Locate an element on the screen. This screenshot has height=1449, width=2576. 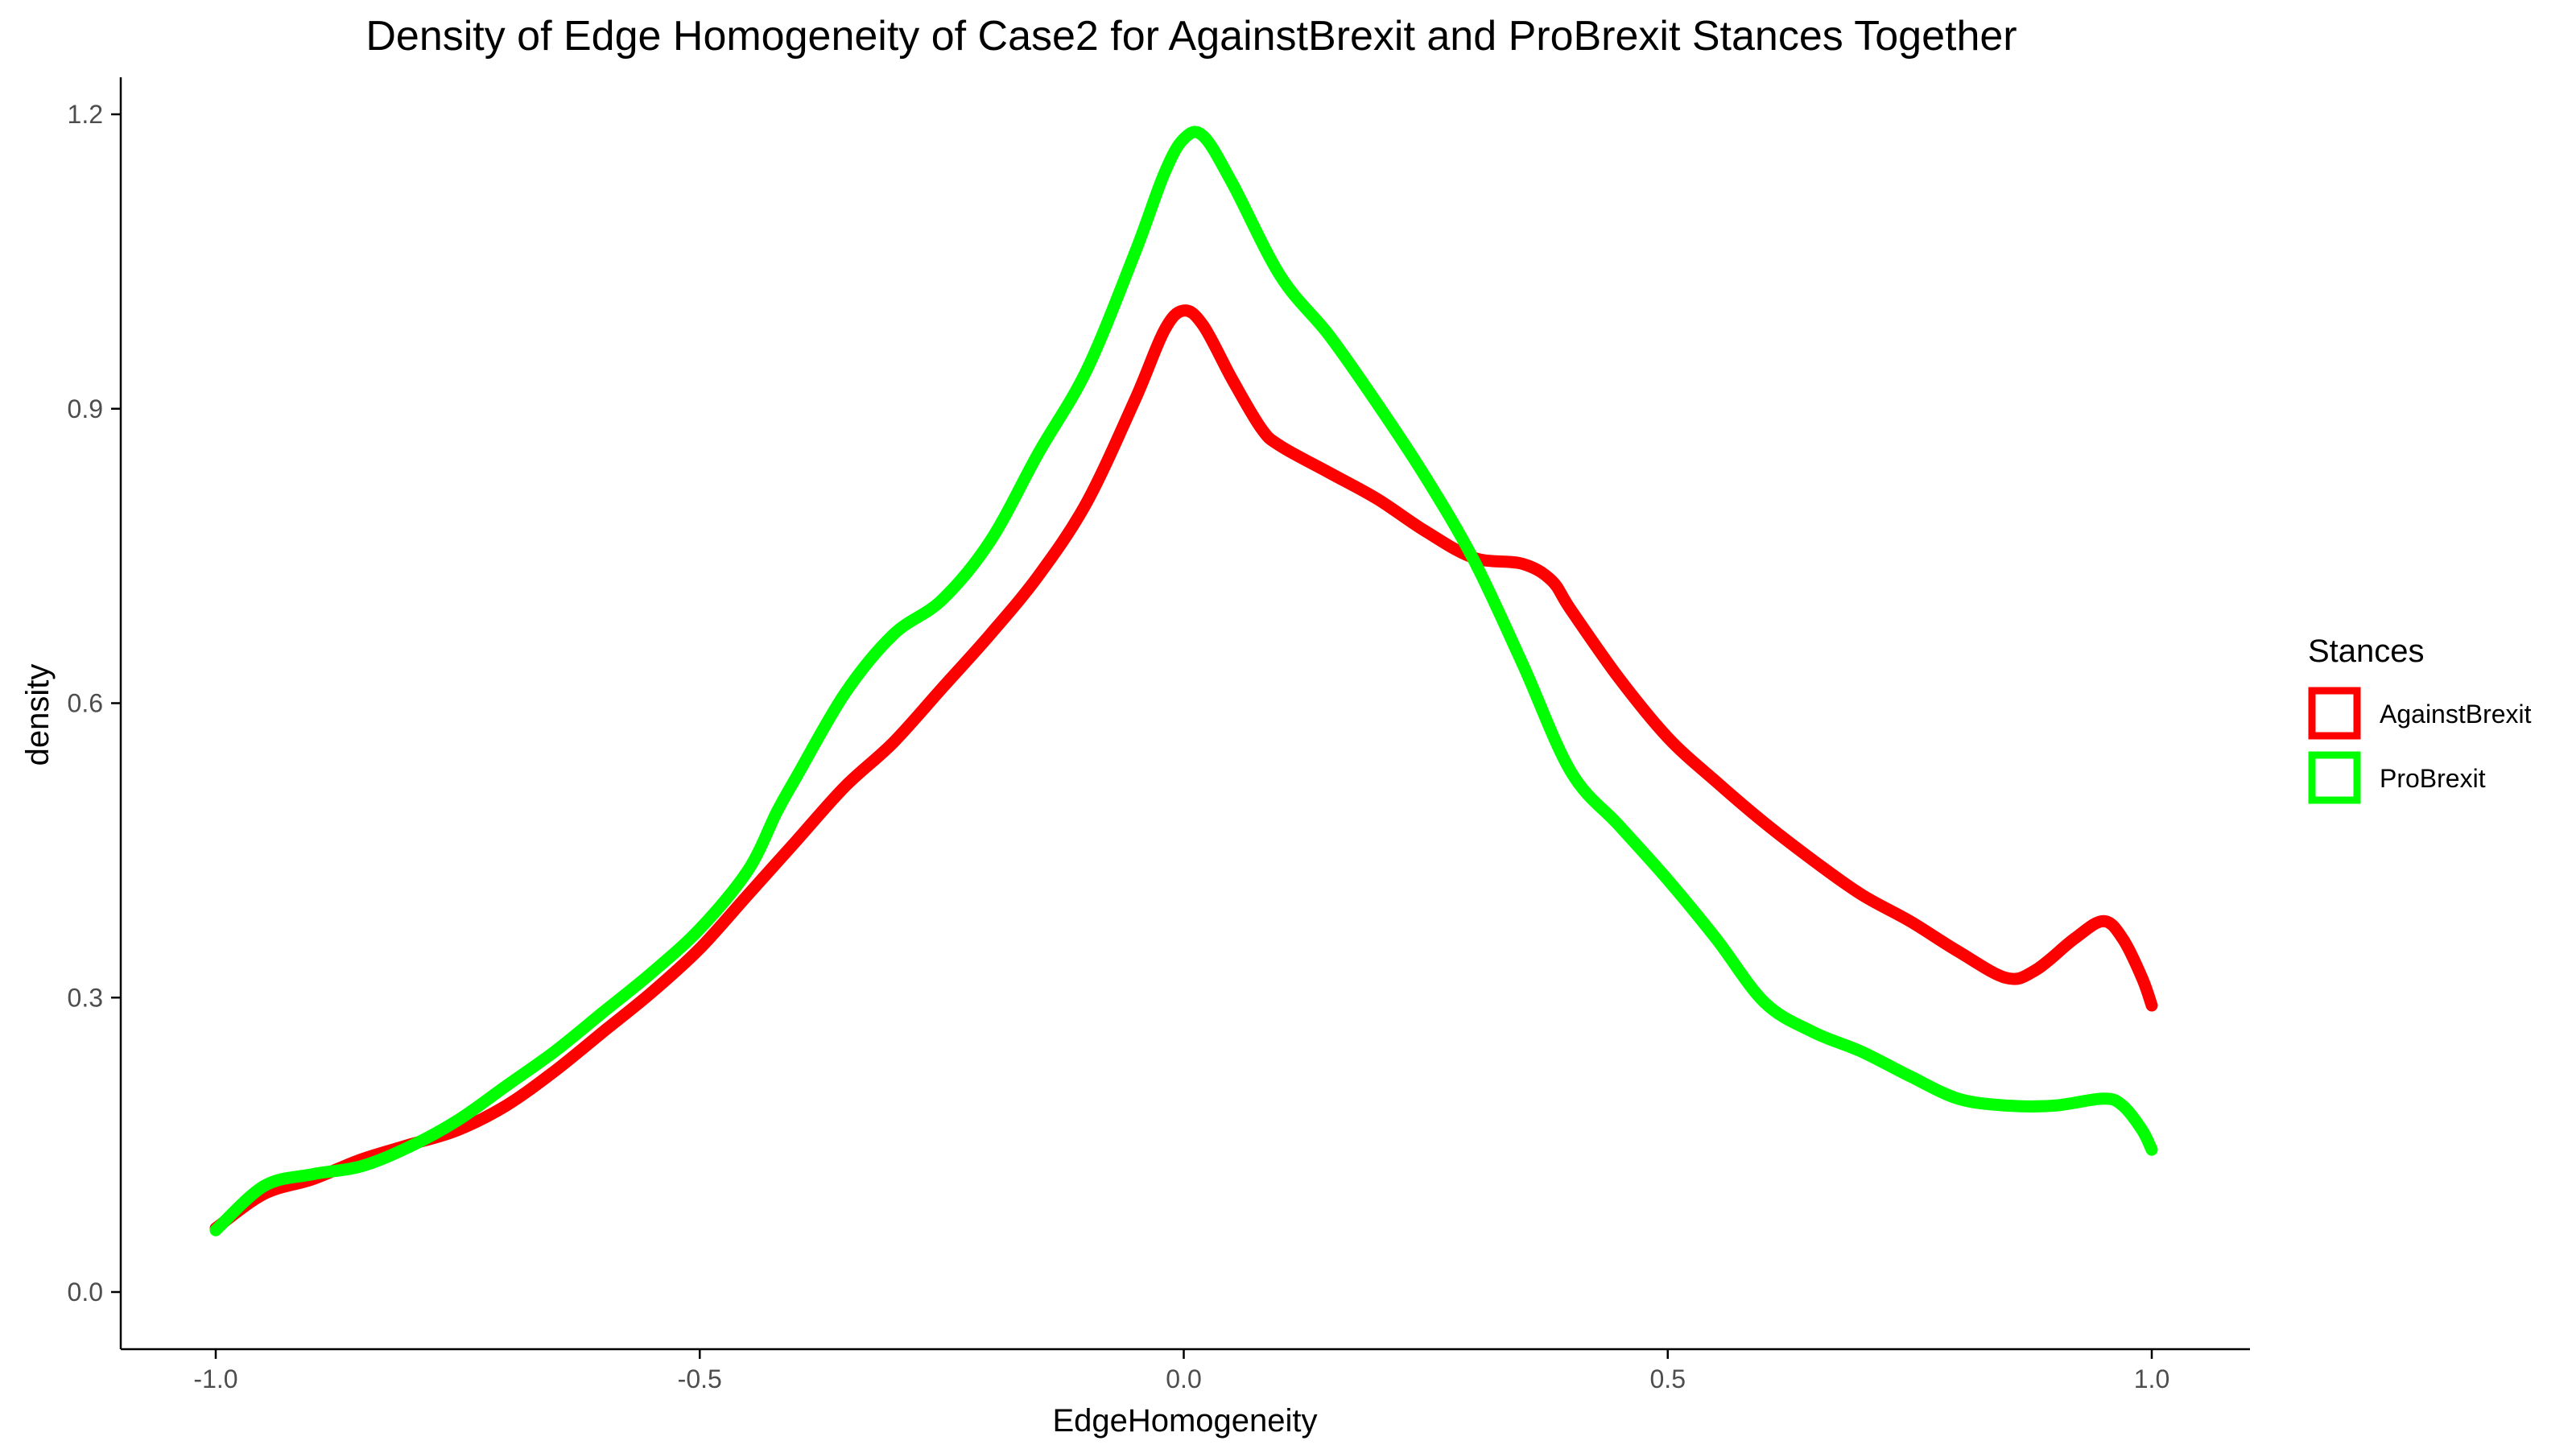
x-tick-label: 0.0 is located at coordinates (1183, 1378).